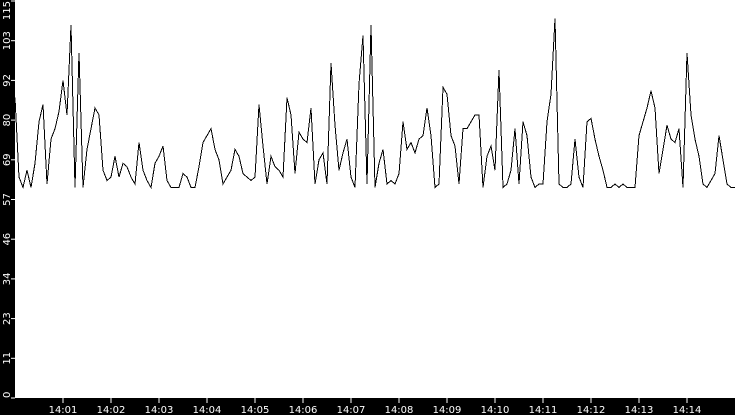 This screenshot has width=735, height=415. I want to click on y-tick-label: 115, so click(7, 10).